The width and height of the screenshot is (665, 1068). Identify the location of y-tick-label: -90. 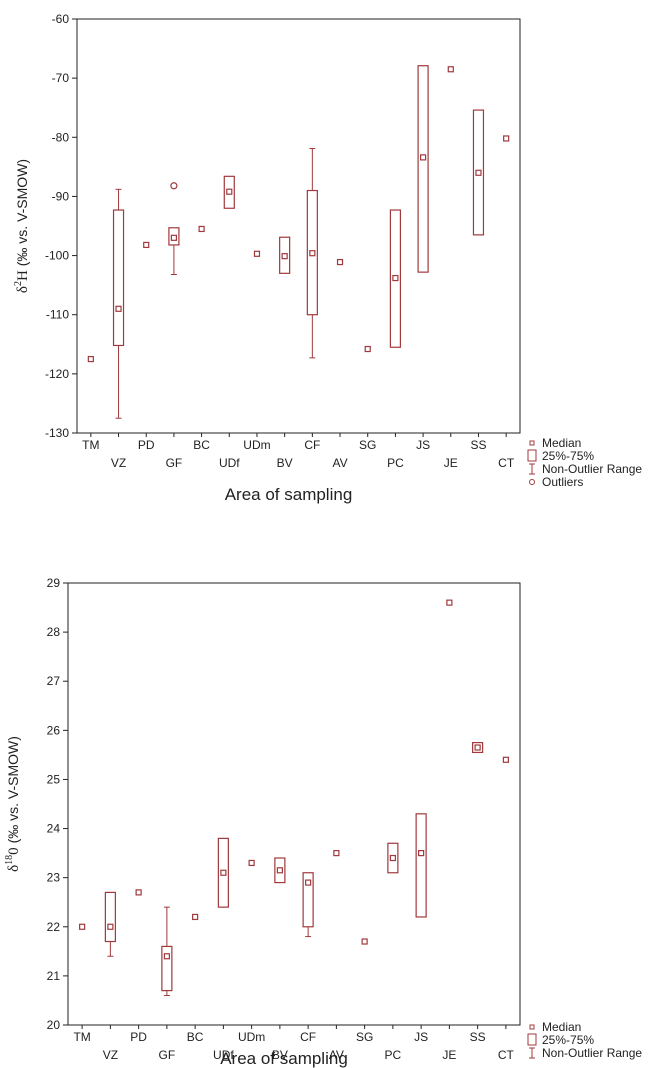
(61, 196).